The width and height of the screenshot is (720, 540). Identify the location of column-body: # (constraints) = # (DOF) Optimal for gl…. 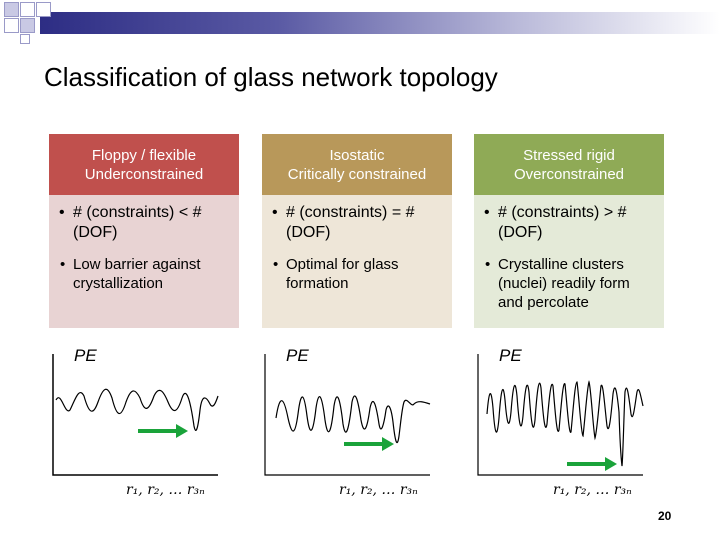
(357, 261).